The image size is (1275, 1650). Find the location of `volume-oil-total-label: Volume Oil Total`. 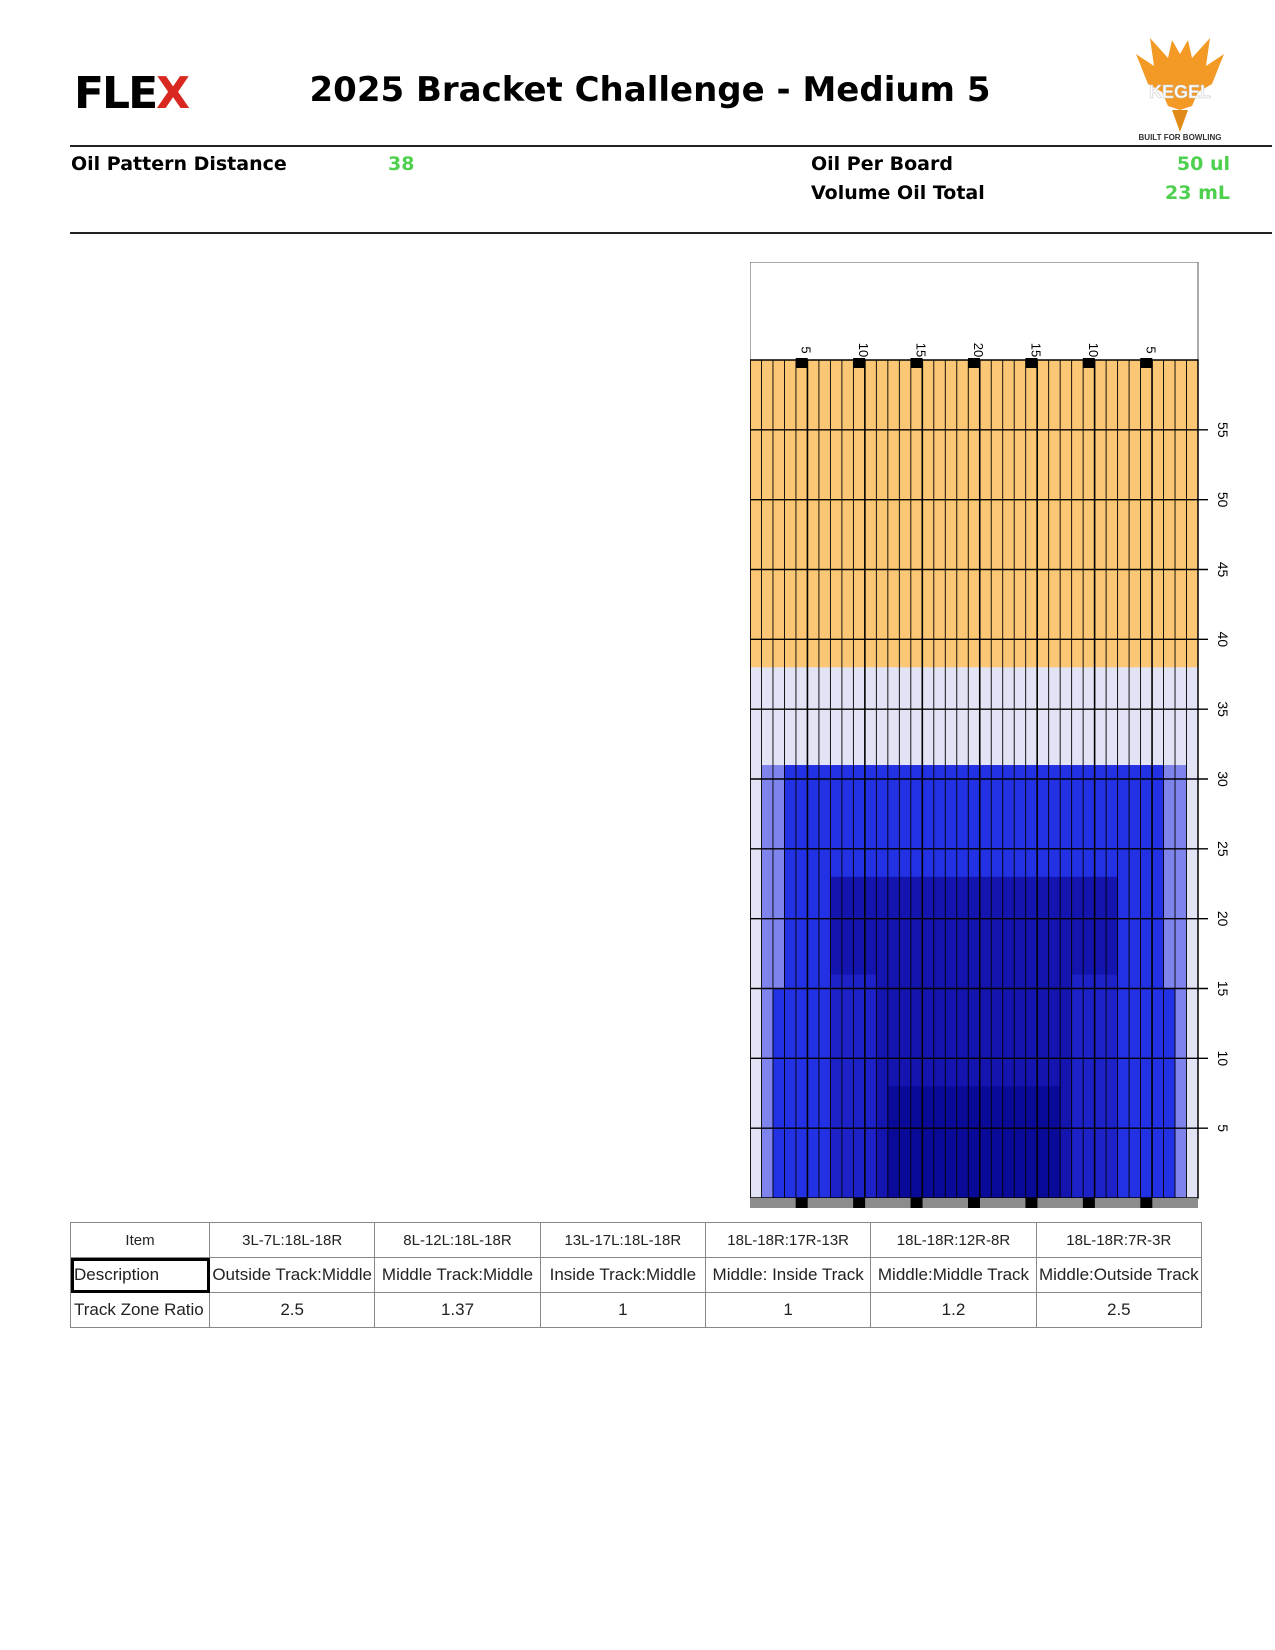

volume-oil-total-label: Volume Oil Total is located at coordinates (898, 193).